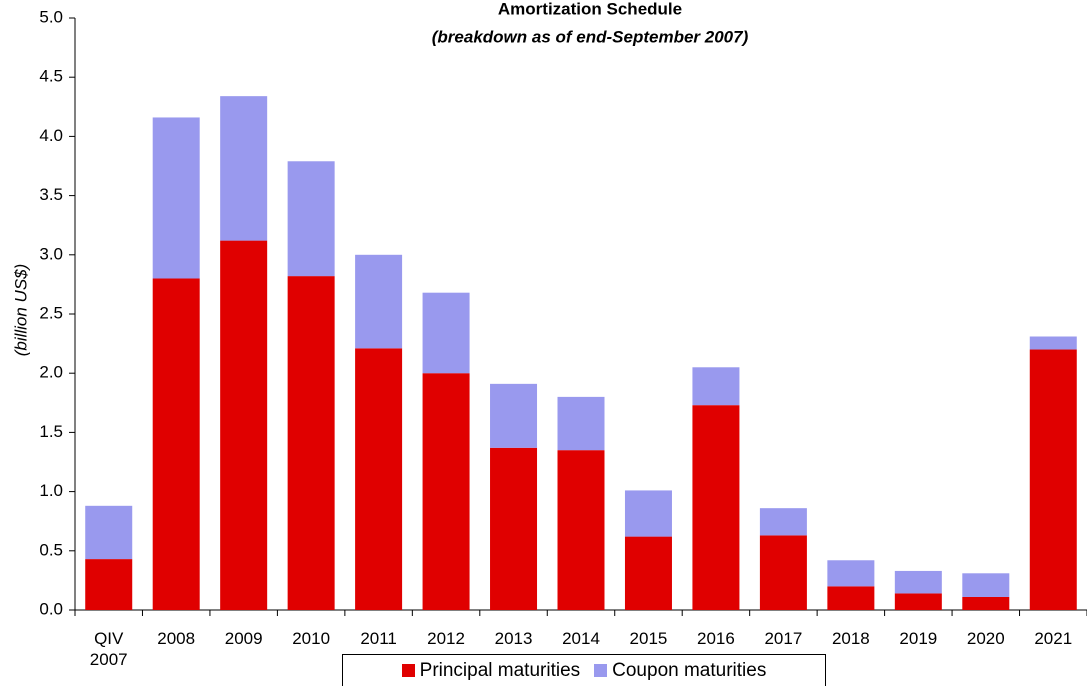 This screenshot has height=686, width=1087. Describe the element at coordinates (176, 638) in the screenshot. I see `x-tick-label: 2008` at that location.